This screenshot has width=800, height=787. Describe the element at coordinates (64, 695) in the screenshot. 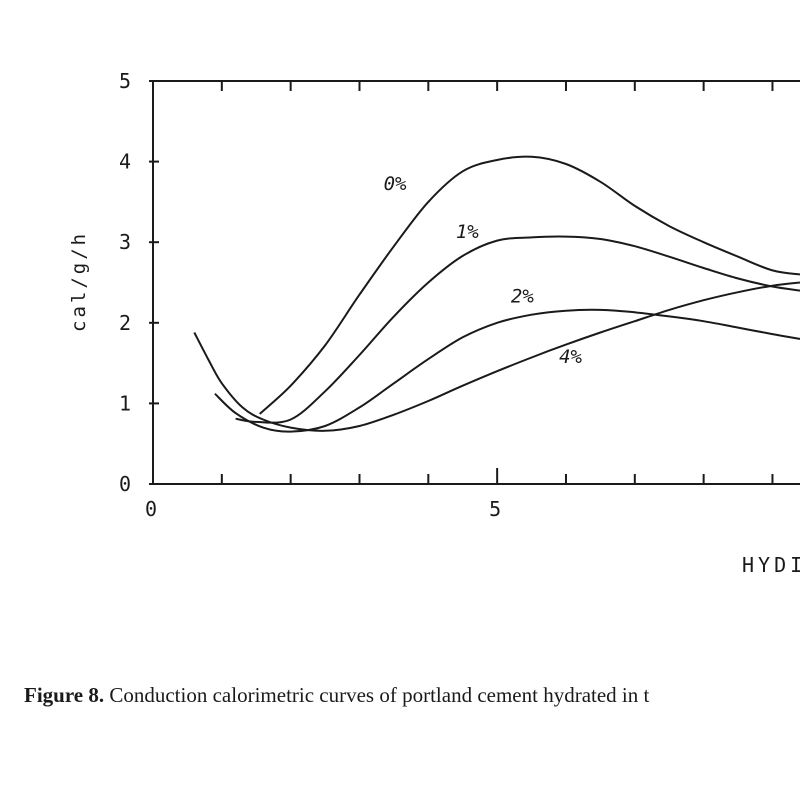

I see `caption-label: Figure 8.` at that location.